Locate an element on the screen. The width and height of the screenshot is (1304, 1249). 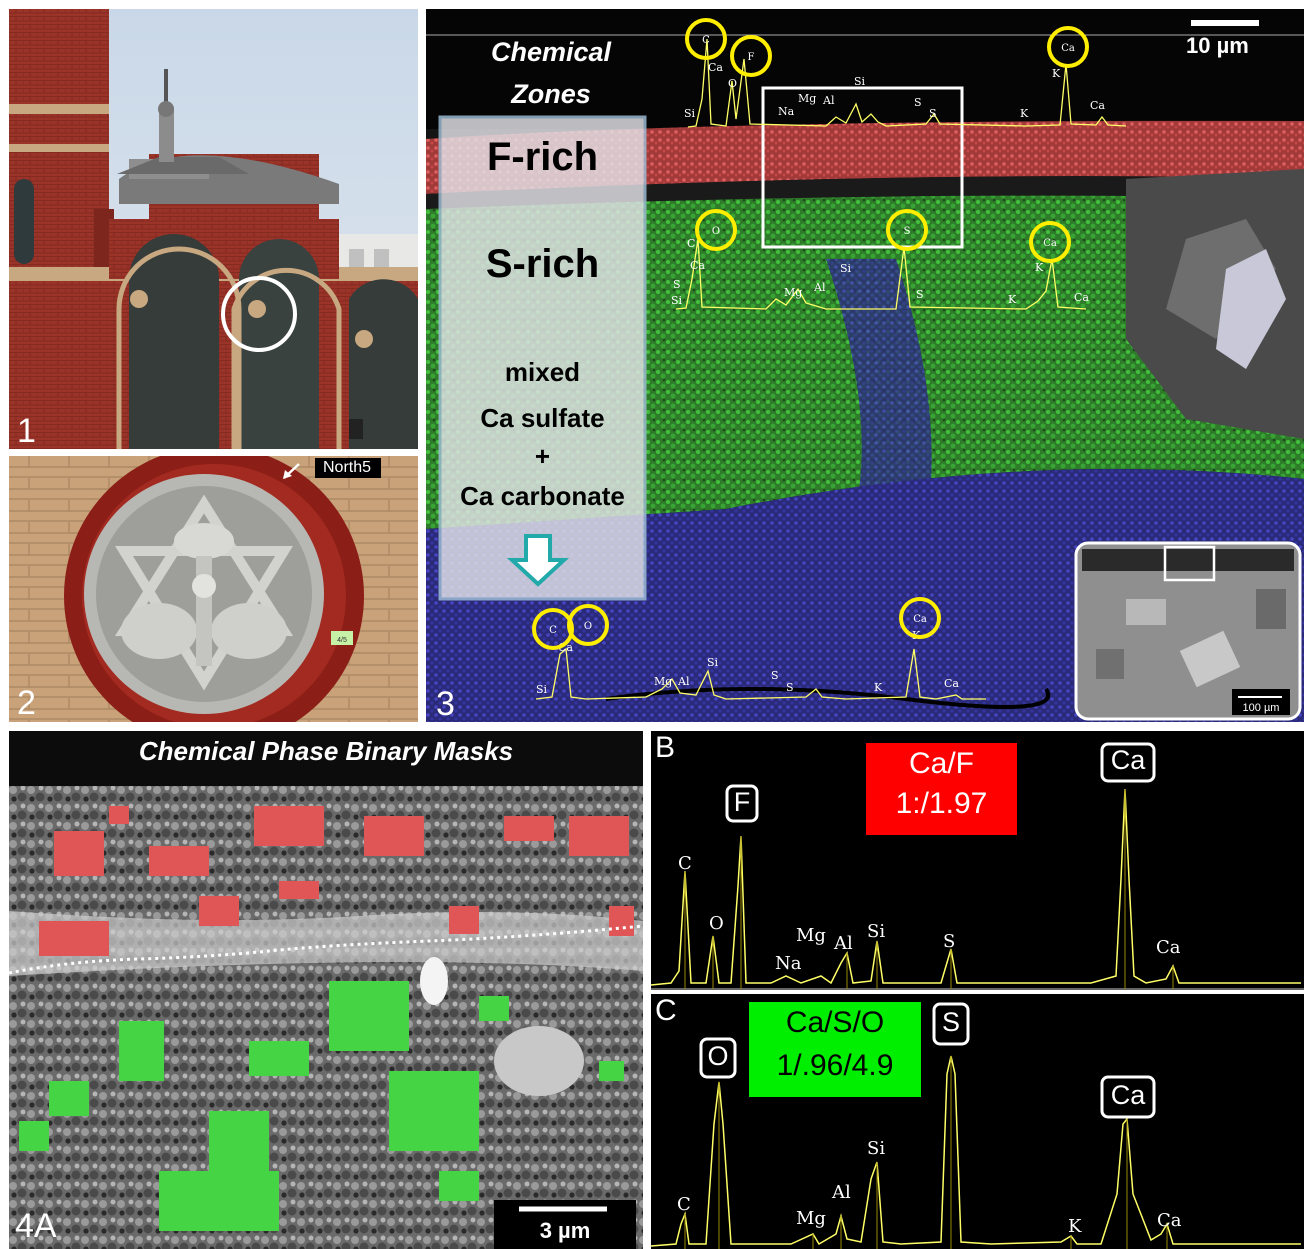
zone-mixed-line3: + is located at coordinates (542, 456).